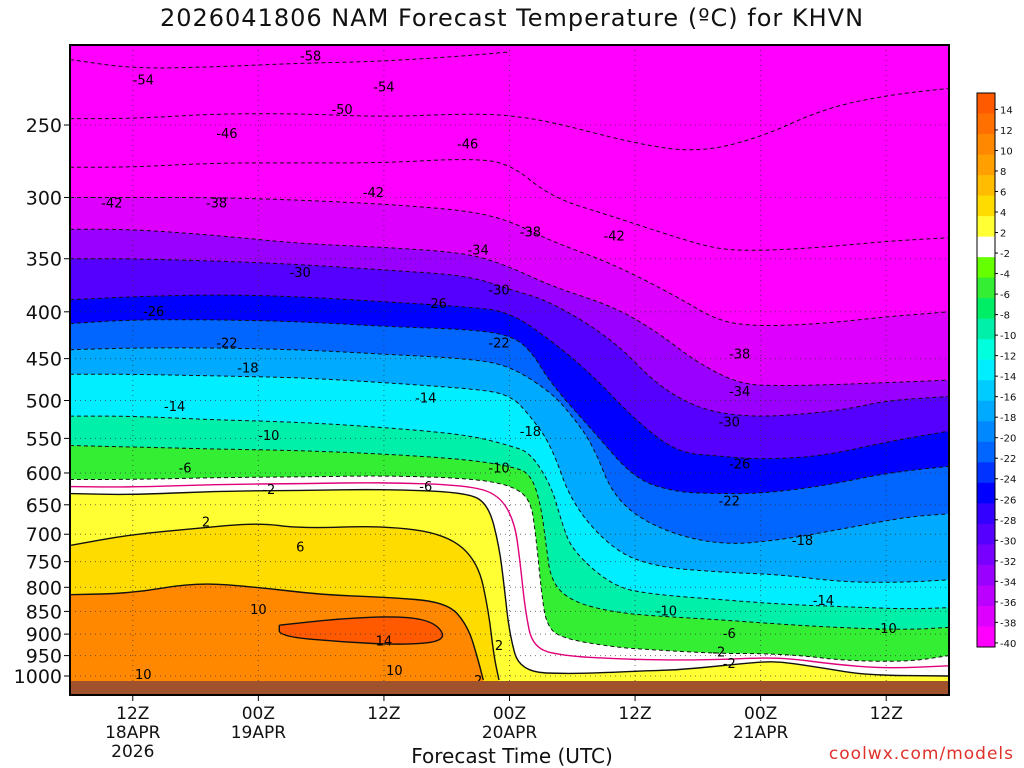  Describe the element at coordinates (206, 523) in the screenshot. I see `contour-label: 2` at that location.